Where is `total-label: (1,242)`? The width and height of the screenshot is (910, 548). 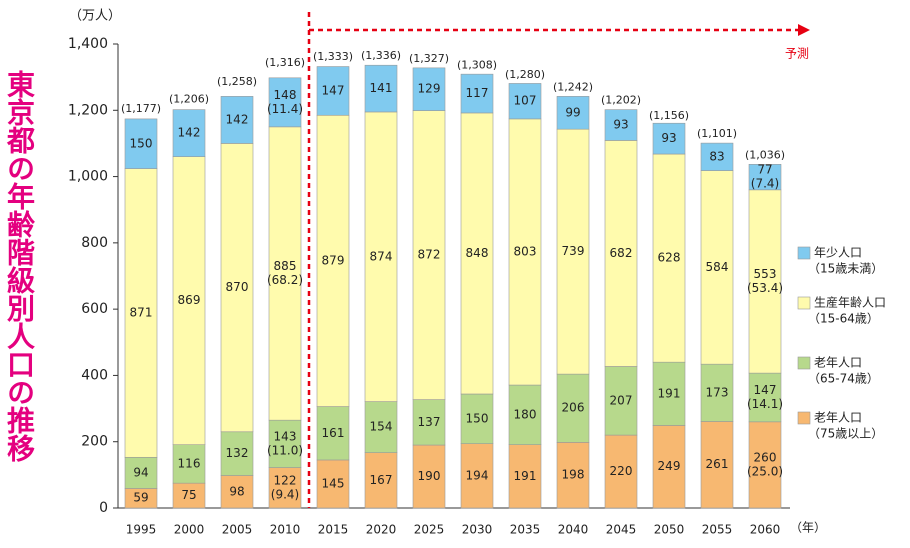 total-label: (1,242) is located at coordinates (573, 86).